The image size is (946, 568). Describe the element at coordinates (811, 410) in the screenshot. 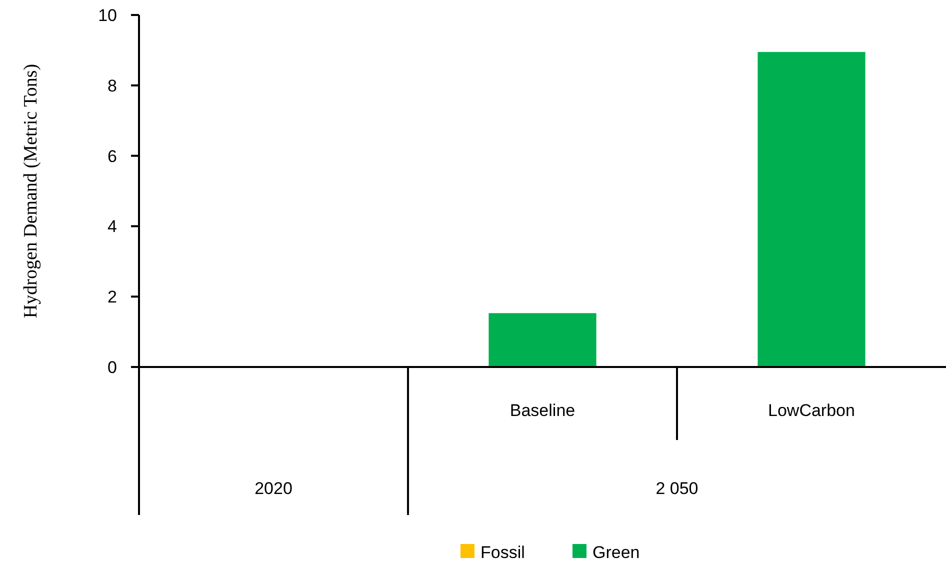

I see `x-tick-label: LowCarbon` at that location.